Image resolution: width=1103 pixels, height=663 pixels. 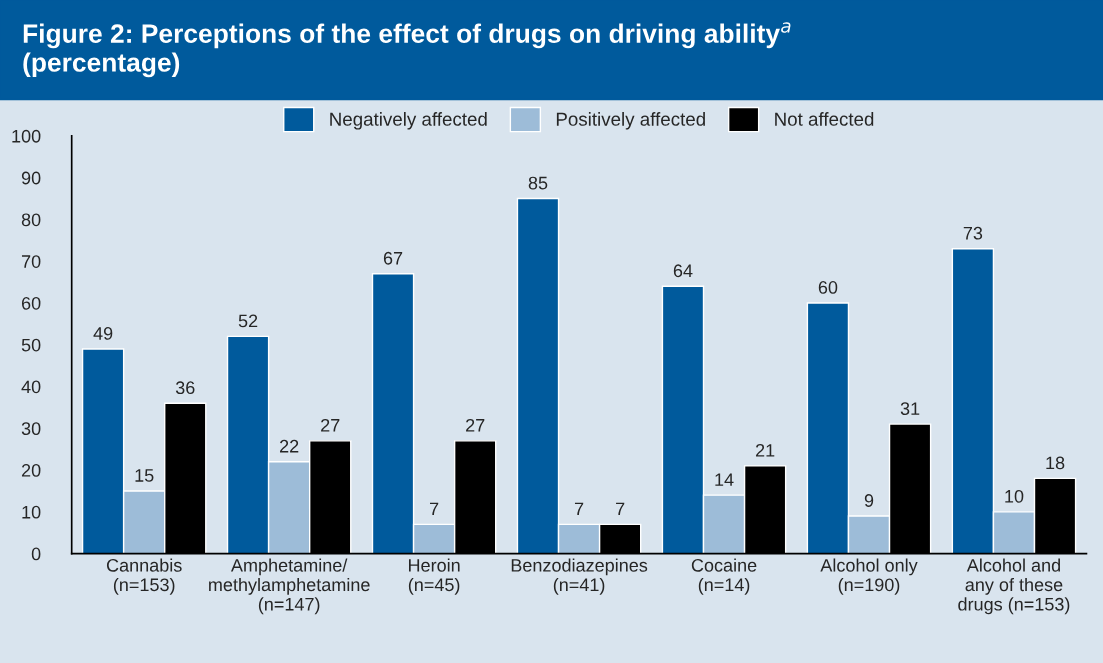 What do you see at coordinates (144, 576) in the screenshot?
I see `x-tick-label: Cannabis (n=153)` at bounding box center [144, 576].